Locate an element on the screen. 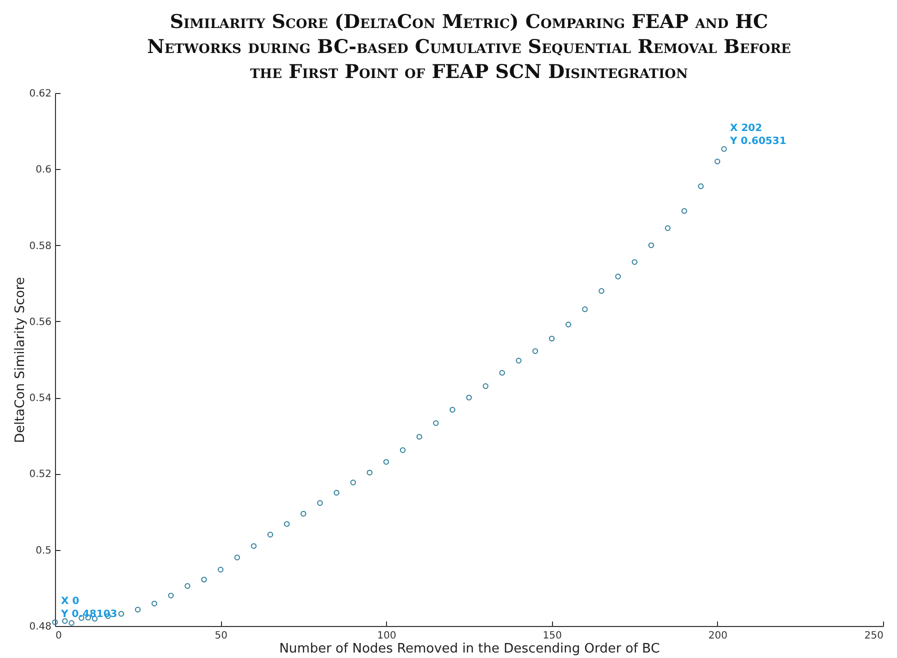 The image size is (897, 658). x-axis-title: Number of Nodes Removed in the Descending Order of BC is located at coordinates (469, 649).